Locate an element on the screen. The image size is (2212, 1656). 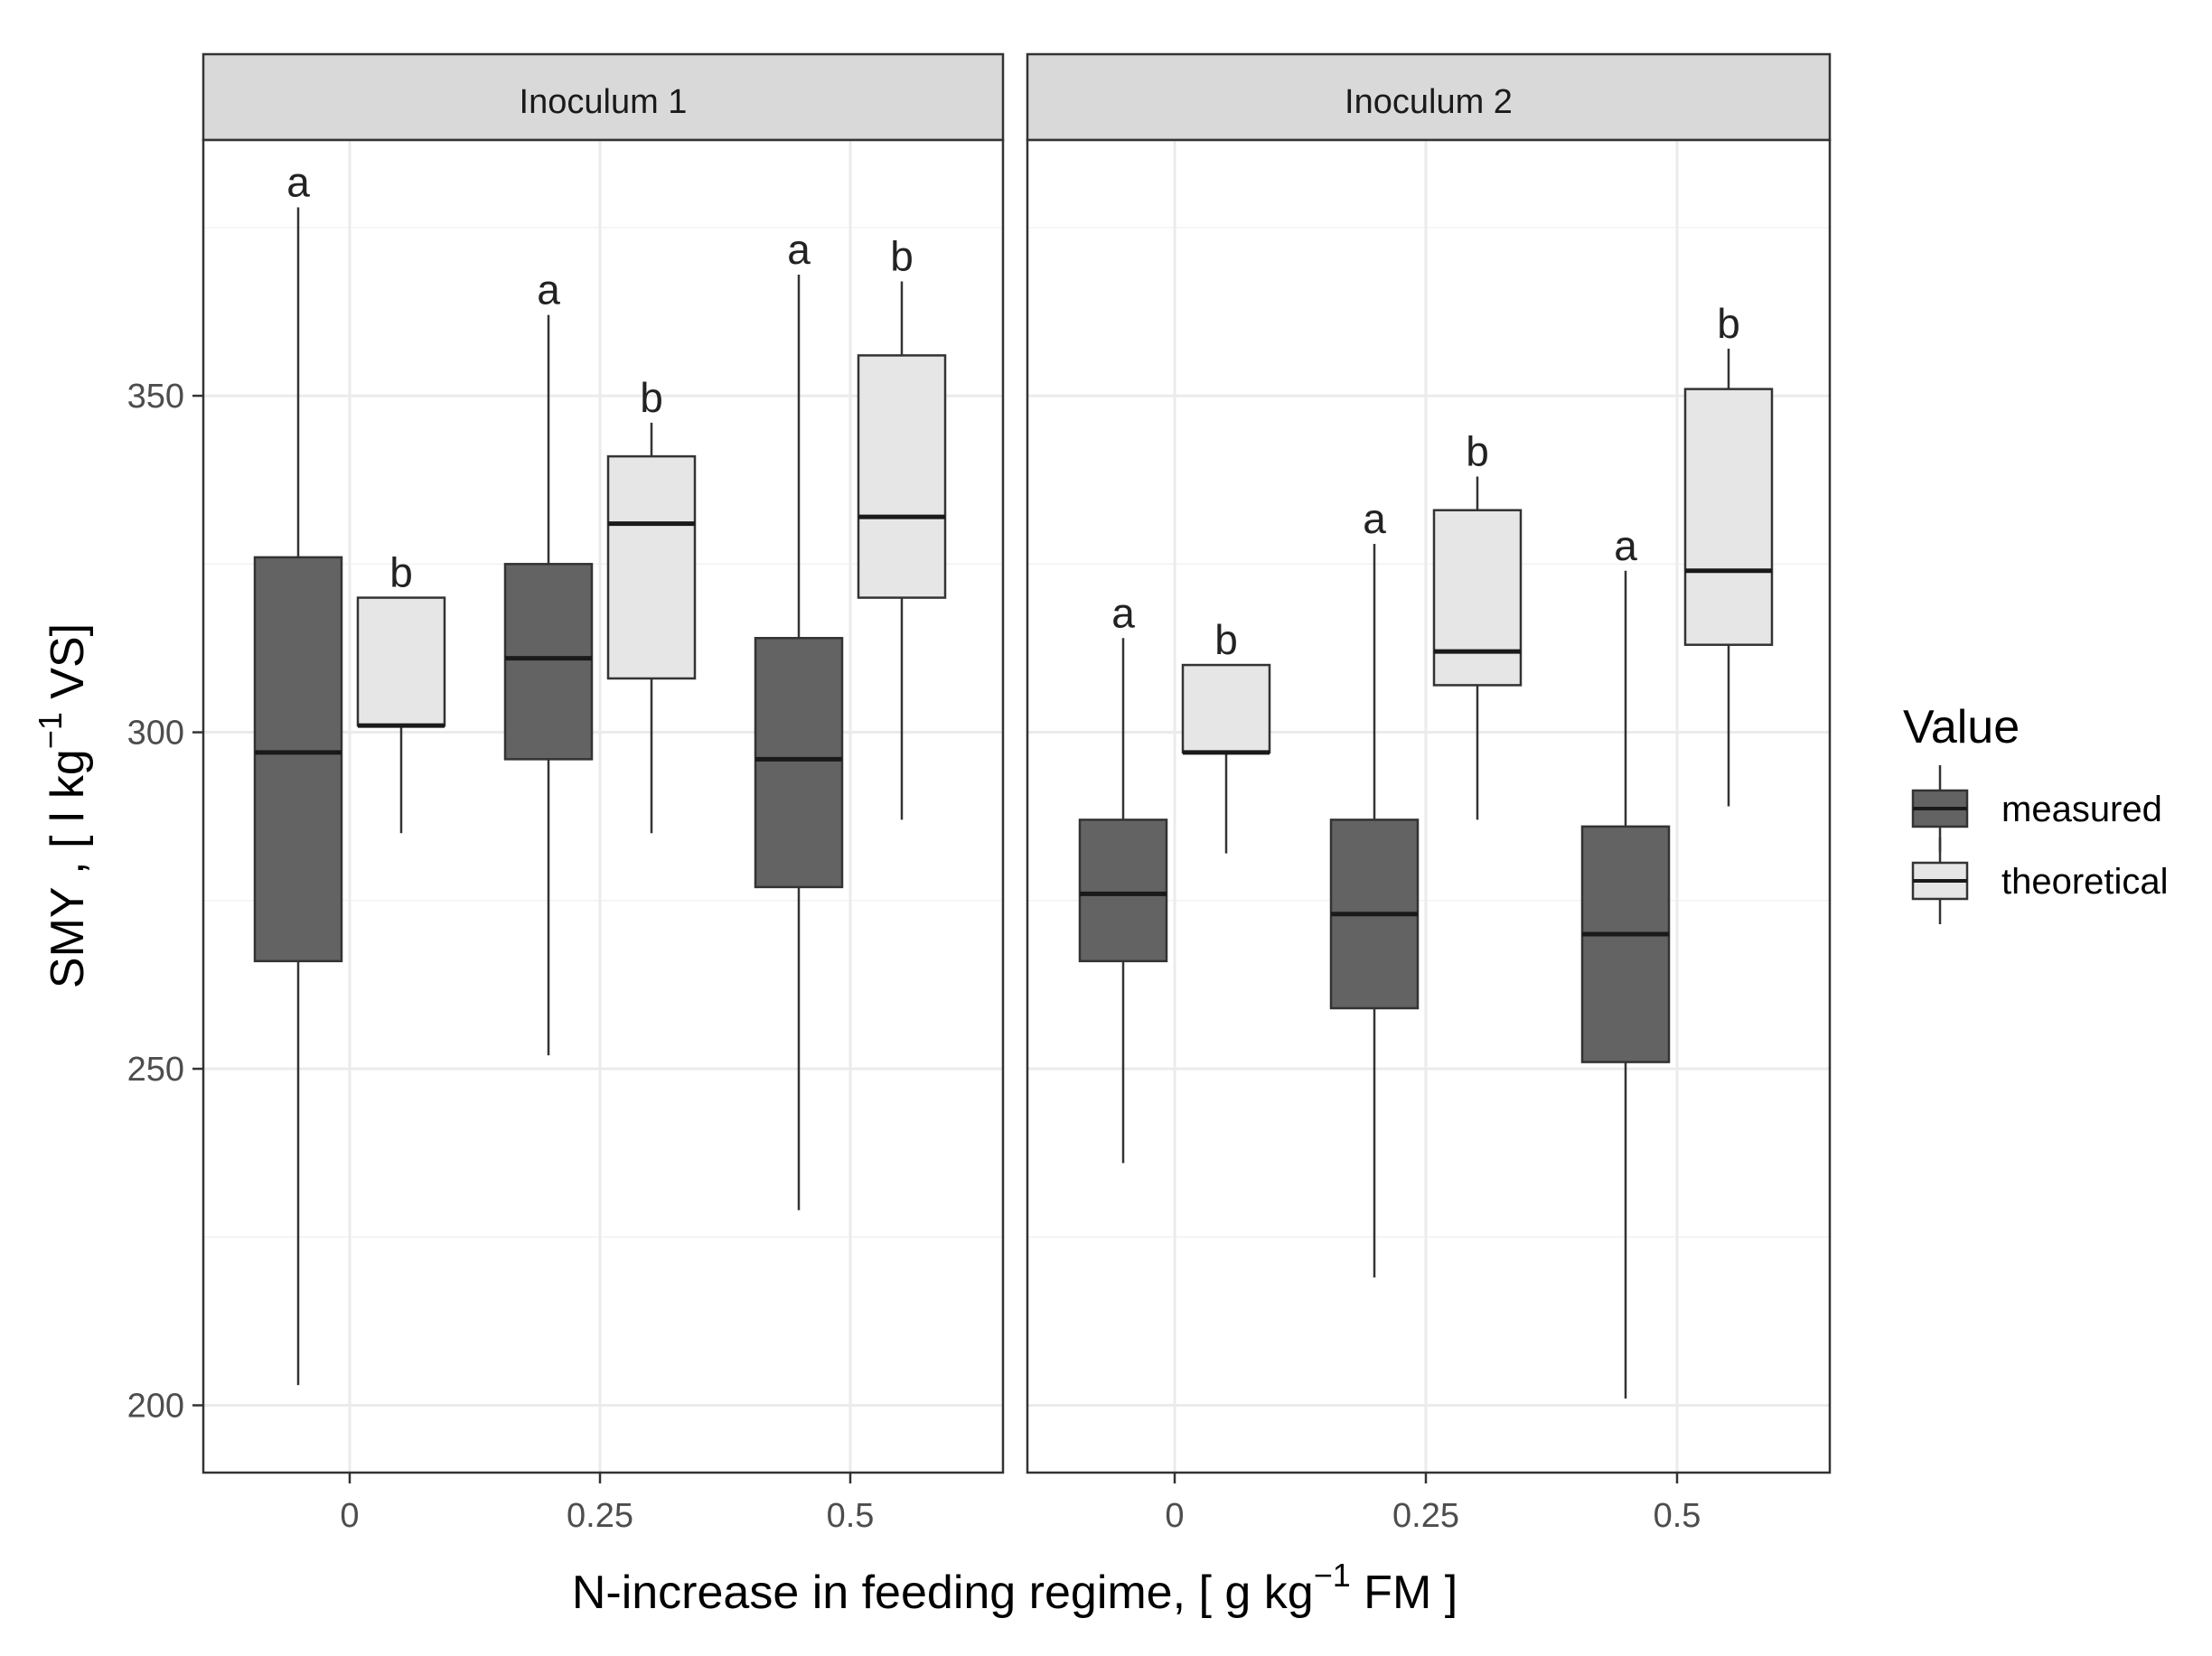
y-tick-label: 300 is located at coordinates (155, 734).